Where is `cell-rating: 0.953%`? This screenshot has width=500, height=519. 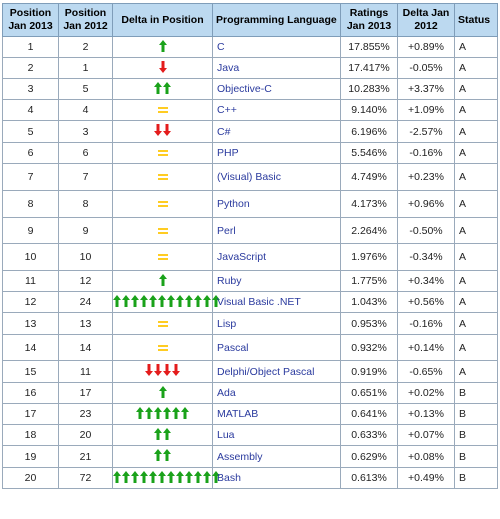 cell-rating: 0.953% is located at coordinates (369, 323).